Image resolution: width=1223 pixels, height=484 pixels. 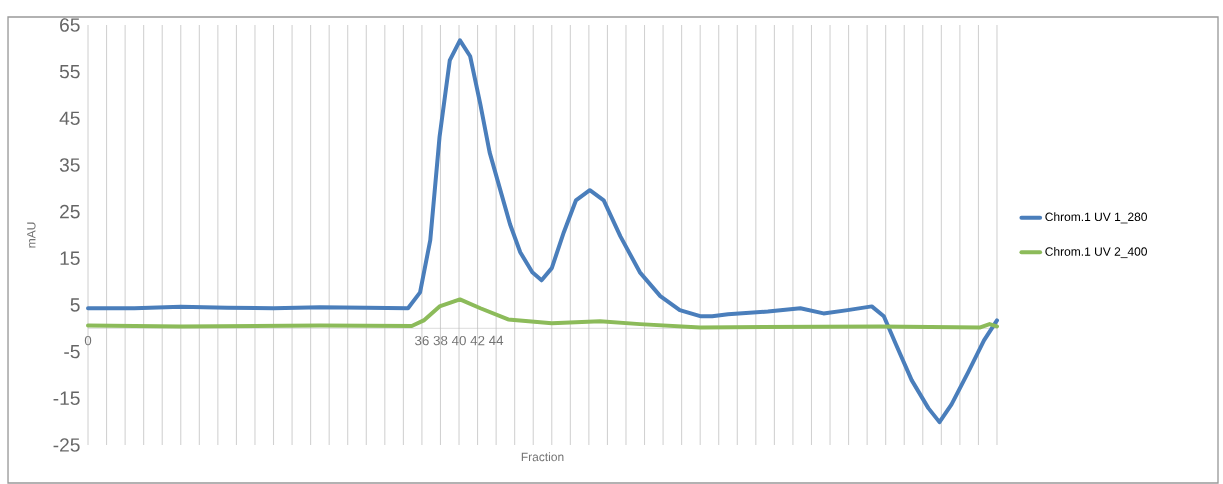 What do you see at coordinates (88, 340) in the screenshot?
I see `x-tick-label: 0` at bounding box center [88, 340].